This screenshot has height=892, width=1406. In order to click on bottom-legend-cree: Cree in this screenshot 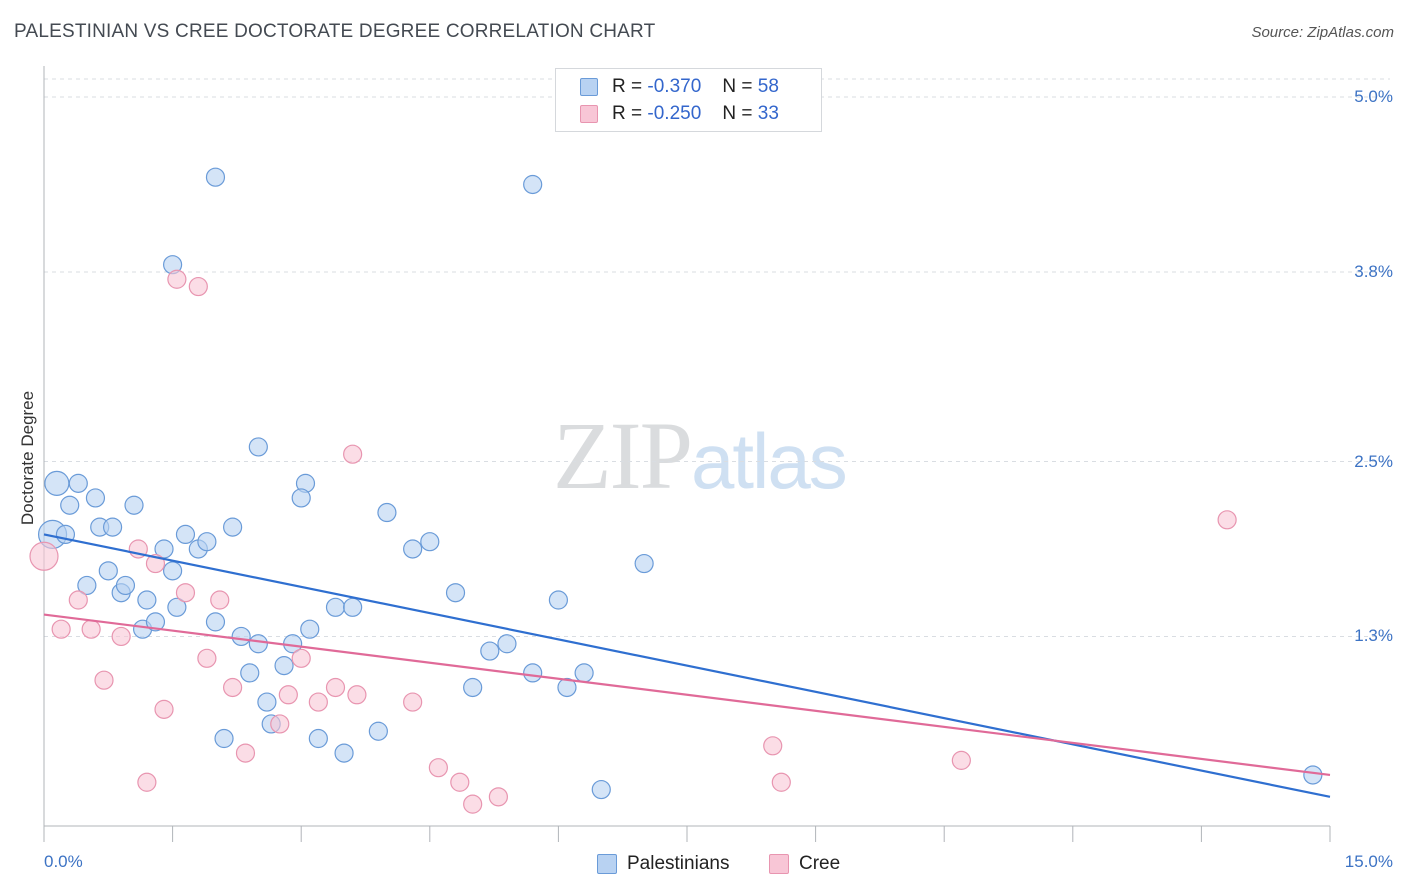, I will do `click(804, 864)`.